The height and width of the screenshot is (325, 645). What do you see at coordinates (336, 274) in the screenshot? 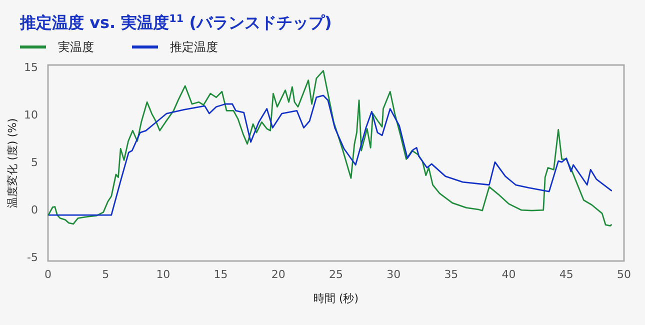
I see `x-tick-label: 25` at bounding box center [336, 274].